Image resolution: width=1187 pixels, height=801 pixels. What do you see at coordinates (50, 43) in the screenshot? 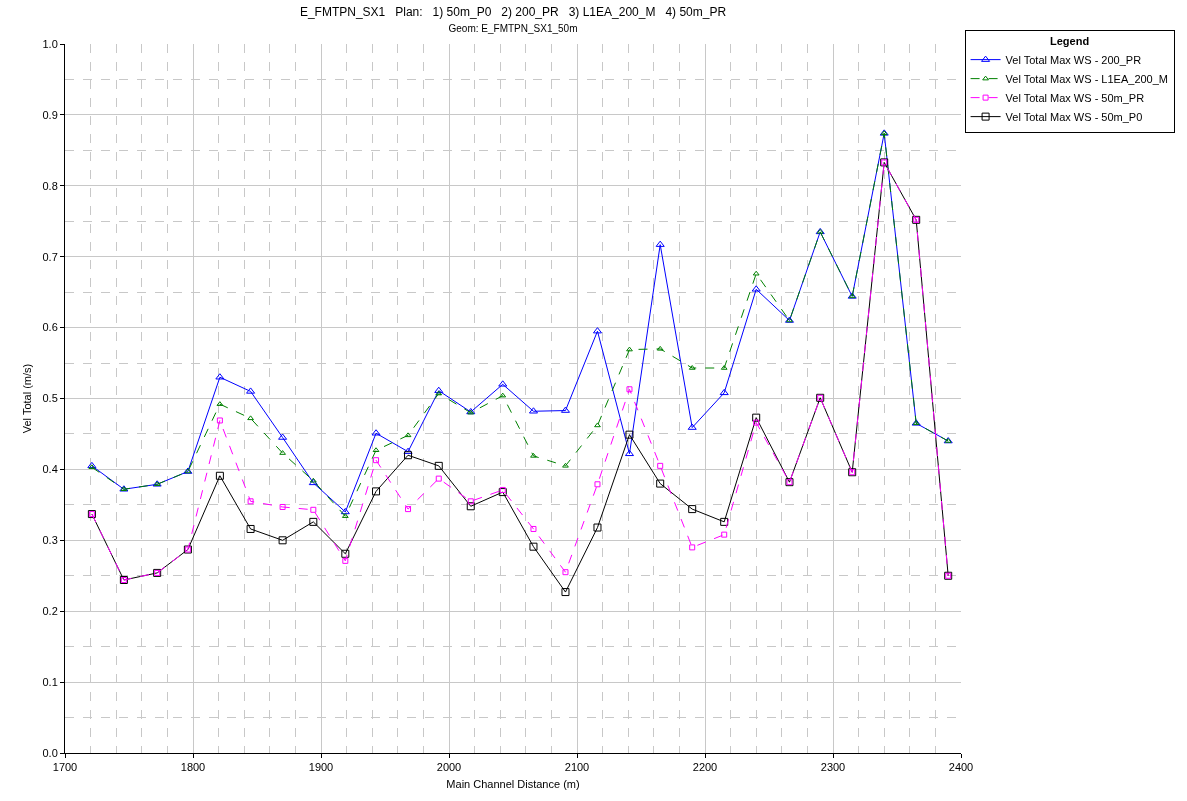
I see `y-tick-label: 1.0` at bounding box center [50, 43].